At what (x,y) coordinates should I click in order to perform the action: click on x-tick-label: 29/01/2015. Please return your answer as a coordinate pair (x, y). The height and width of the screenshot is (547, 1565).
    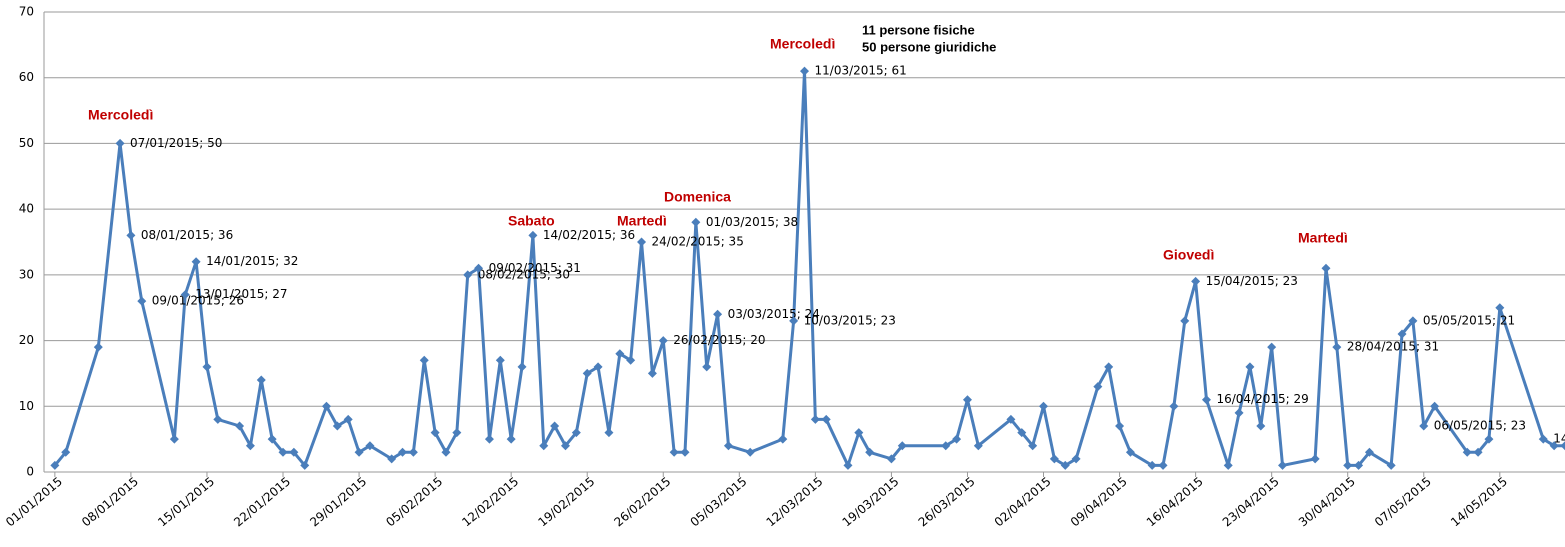
    Looking at the image, I should click on (338, 501).